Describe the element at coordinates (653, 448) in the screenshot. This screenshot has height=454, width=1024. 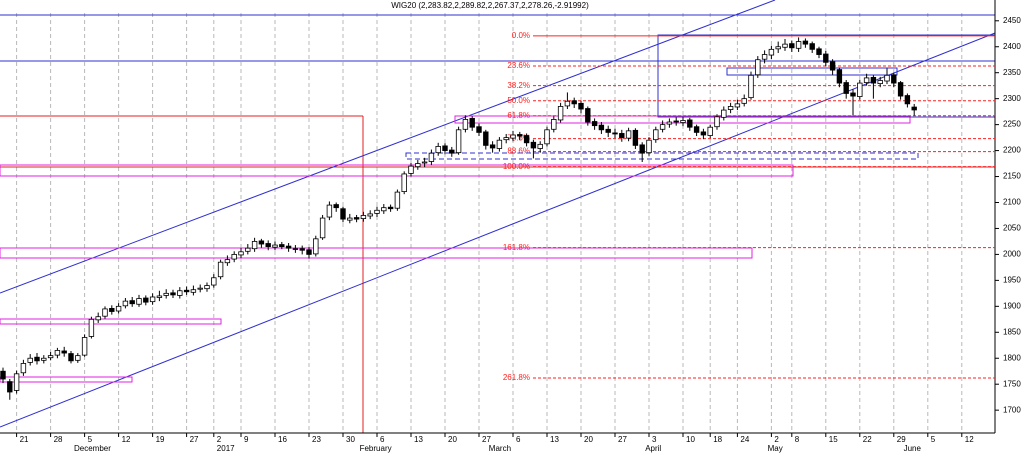
I see `month-label: April` at that location.